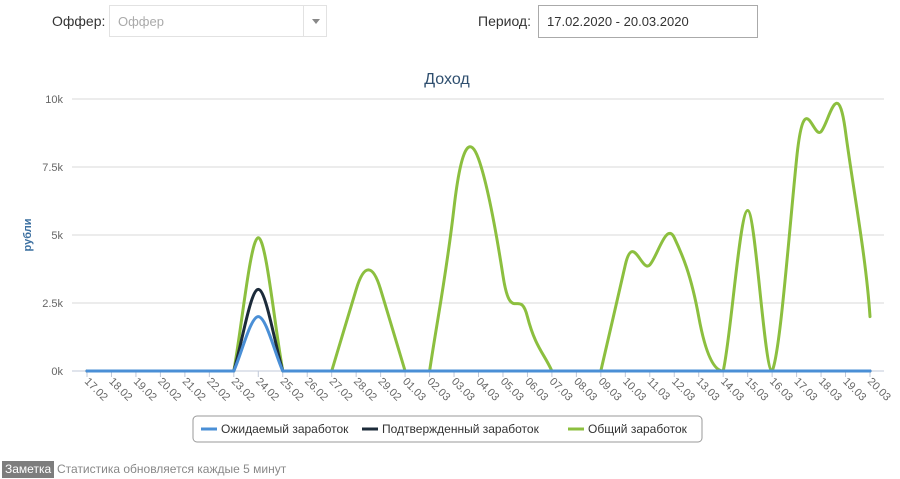 The image size is (900, 479). What do you see at coordinates (28, 235) in the screenshot?
I see `y-axis-label: рубли` at bounding box center [28, 235].